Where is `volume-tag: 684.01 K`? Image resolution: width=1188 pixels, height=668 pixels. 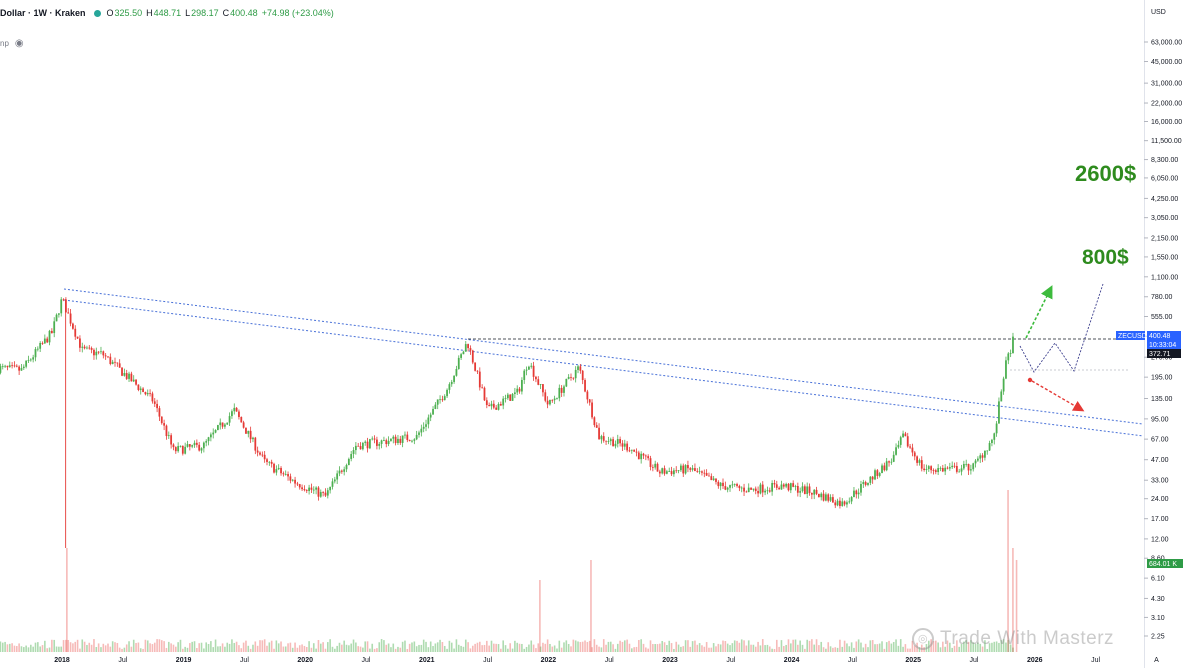
volume-tag: 684.01 K is located at coordinates (1163, 564).